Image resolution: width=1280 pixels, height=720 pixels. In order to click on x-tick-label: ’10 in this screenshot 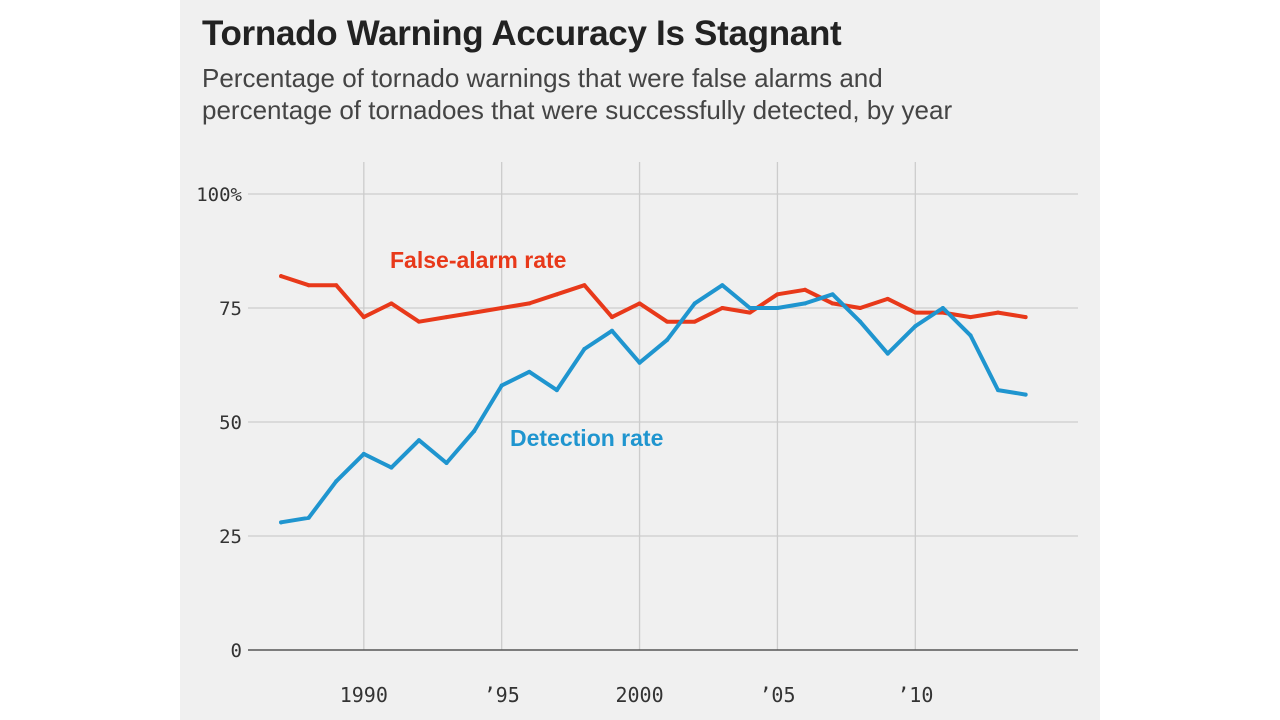, I will do `click(915, 695)`.